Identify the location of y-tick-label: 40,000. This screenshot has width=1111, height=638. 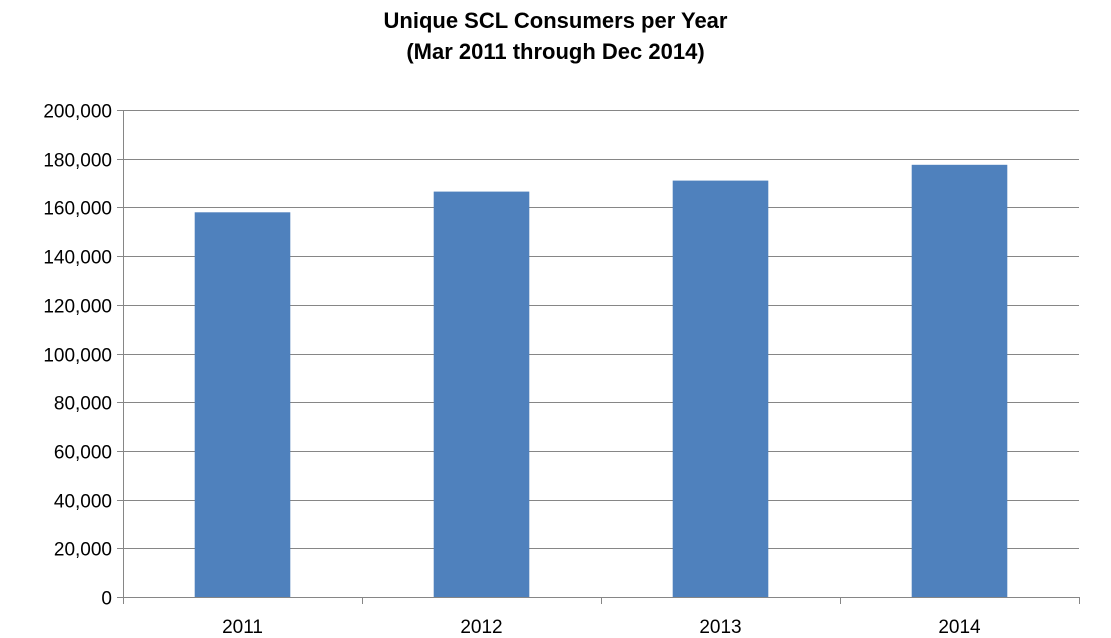
(83, 502).